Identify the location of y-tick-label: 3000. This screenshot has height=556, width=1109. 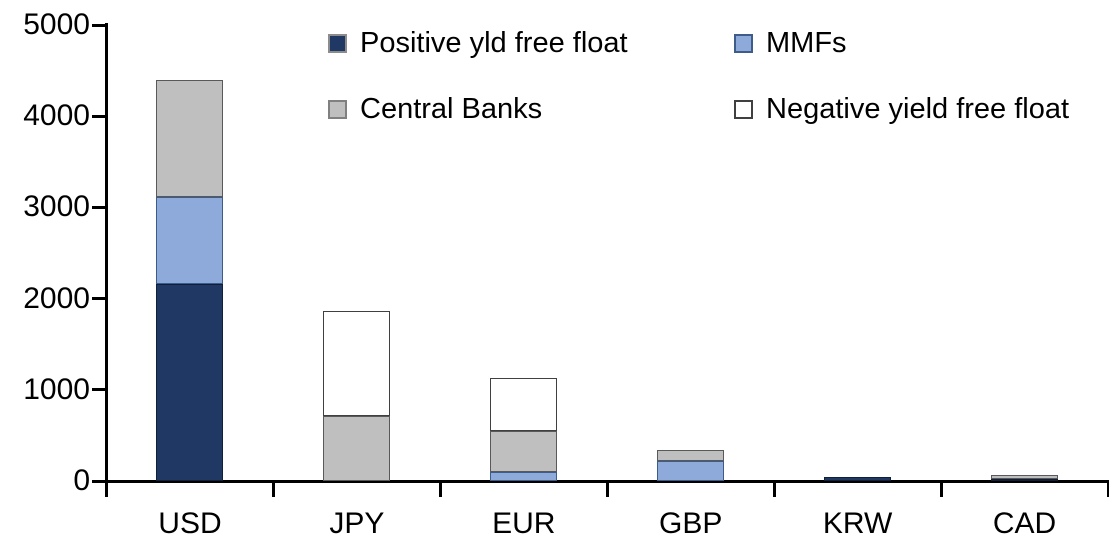
(56, 207).